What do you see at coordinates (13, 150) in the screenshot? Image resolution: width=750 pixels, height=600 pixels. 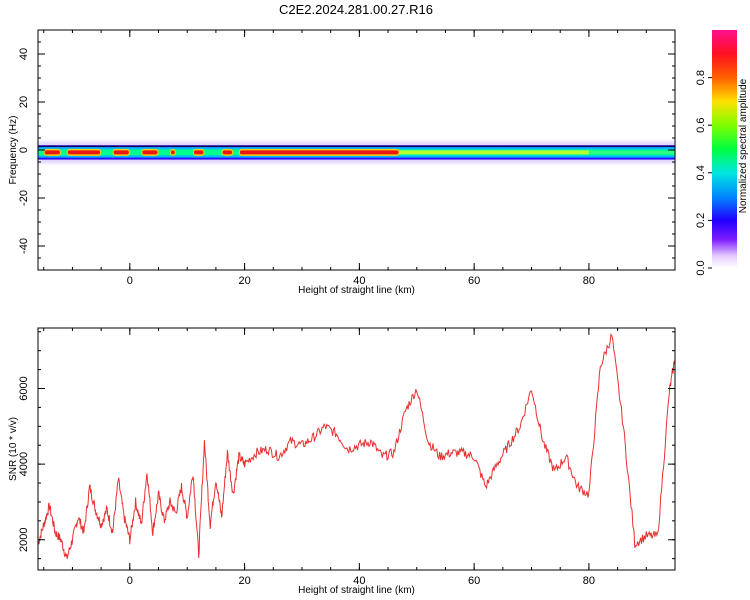 I see `spectrogram-y-axis-label: Frequency (Hz)` at bounding box center [13, 150].